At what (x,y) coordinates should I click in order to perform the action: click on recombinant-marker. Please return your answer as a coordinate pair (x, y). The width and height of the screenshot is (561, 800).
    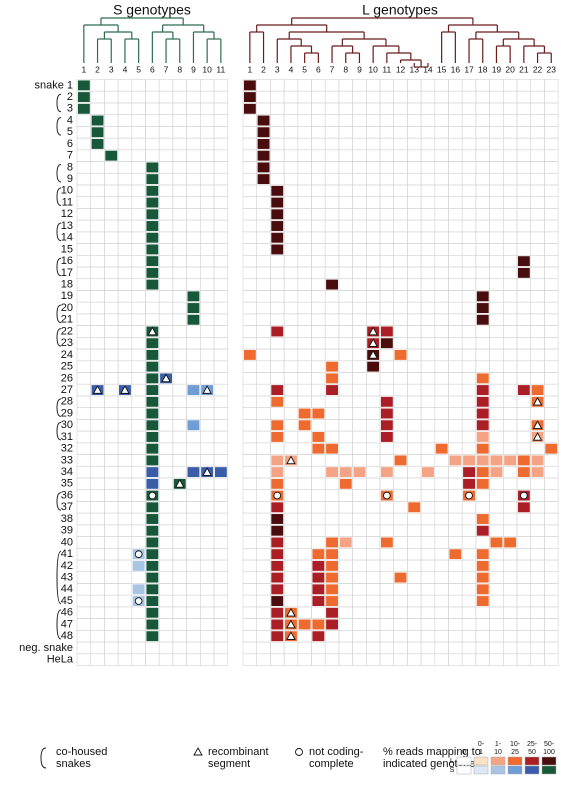
    Looking at the image, I should click on (373, 342).